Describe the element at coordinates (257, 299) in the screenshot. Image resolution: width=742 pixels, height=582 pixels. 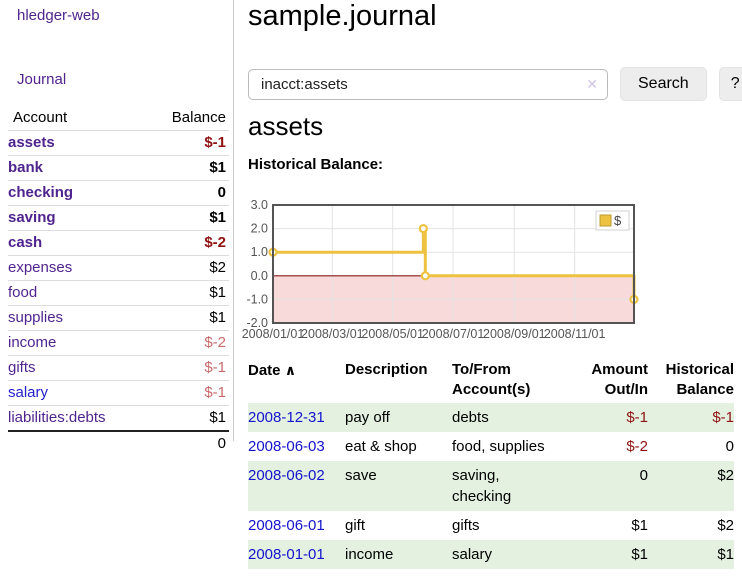
I see `svg-text: -1.0` at that location.